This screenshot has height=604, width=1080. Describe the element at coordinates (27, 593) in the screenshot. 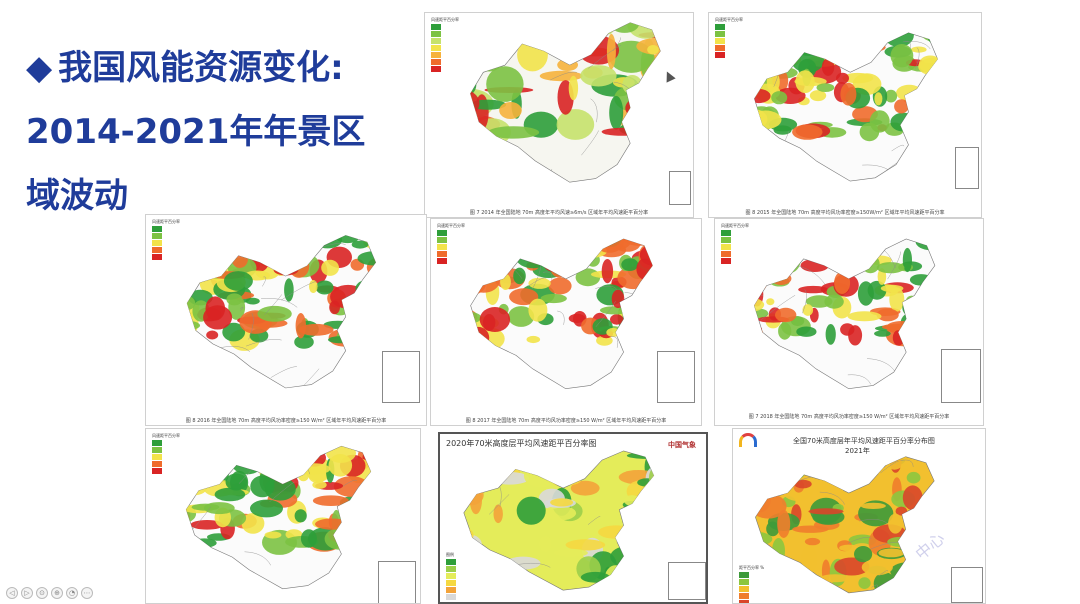

I see `slide-nav-button-1: ▷` at that location.